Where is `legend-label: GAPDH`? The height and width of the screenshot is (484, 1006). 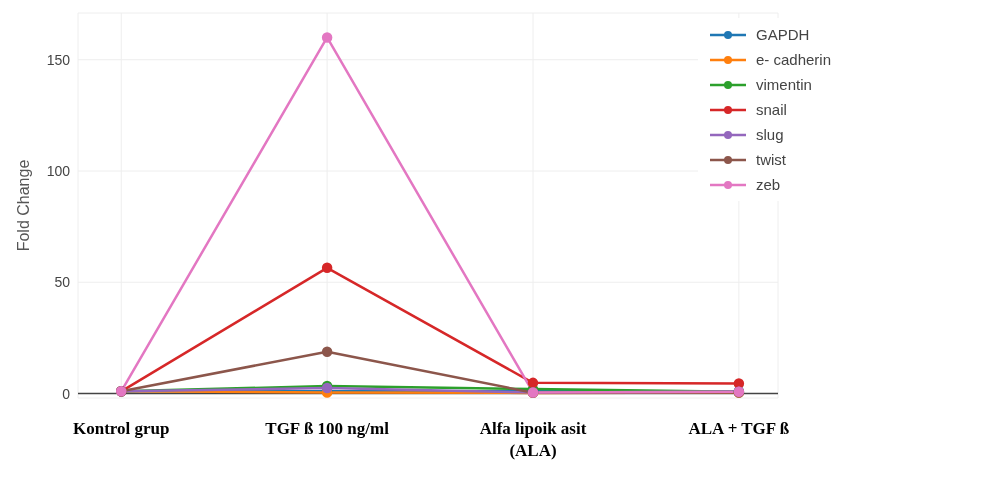
legend-label: GAPDH is located at coordinates (783, 34).